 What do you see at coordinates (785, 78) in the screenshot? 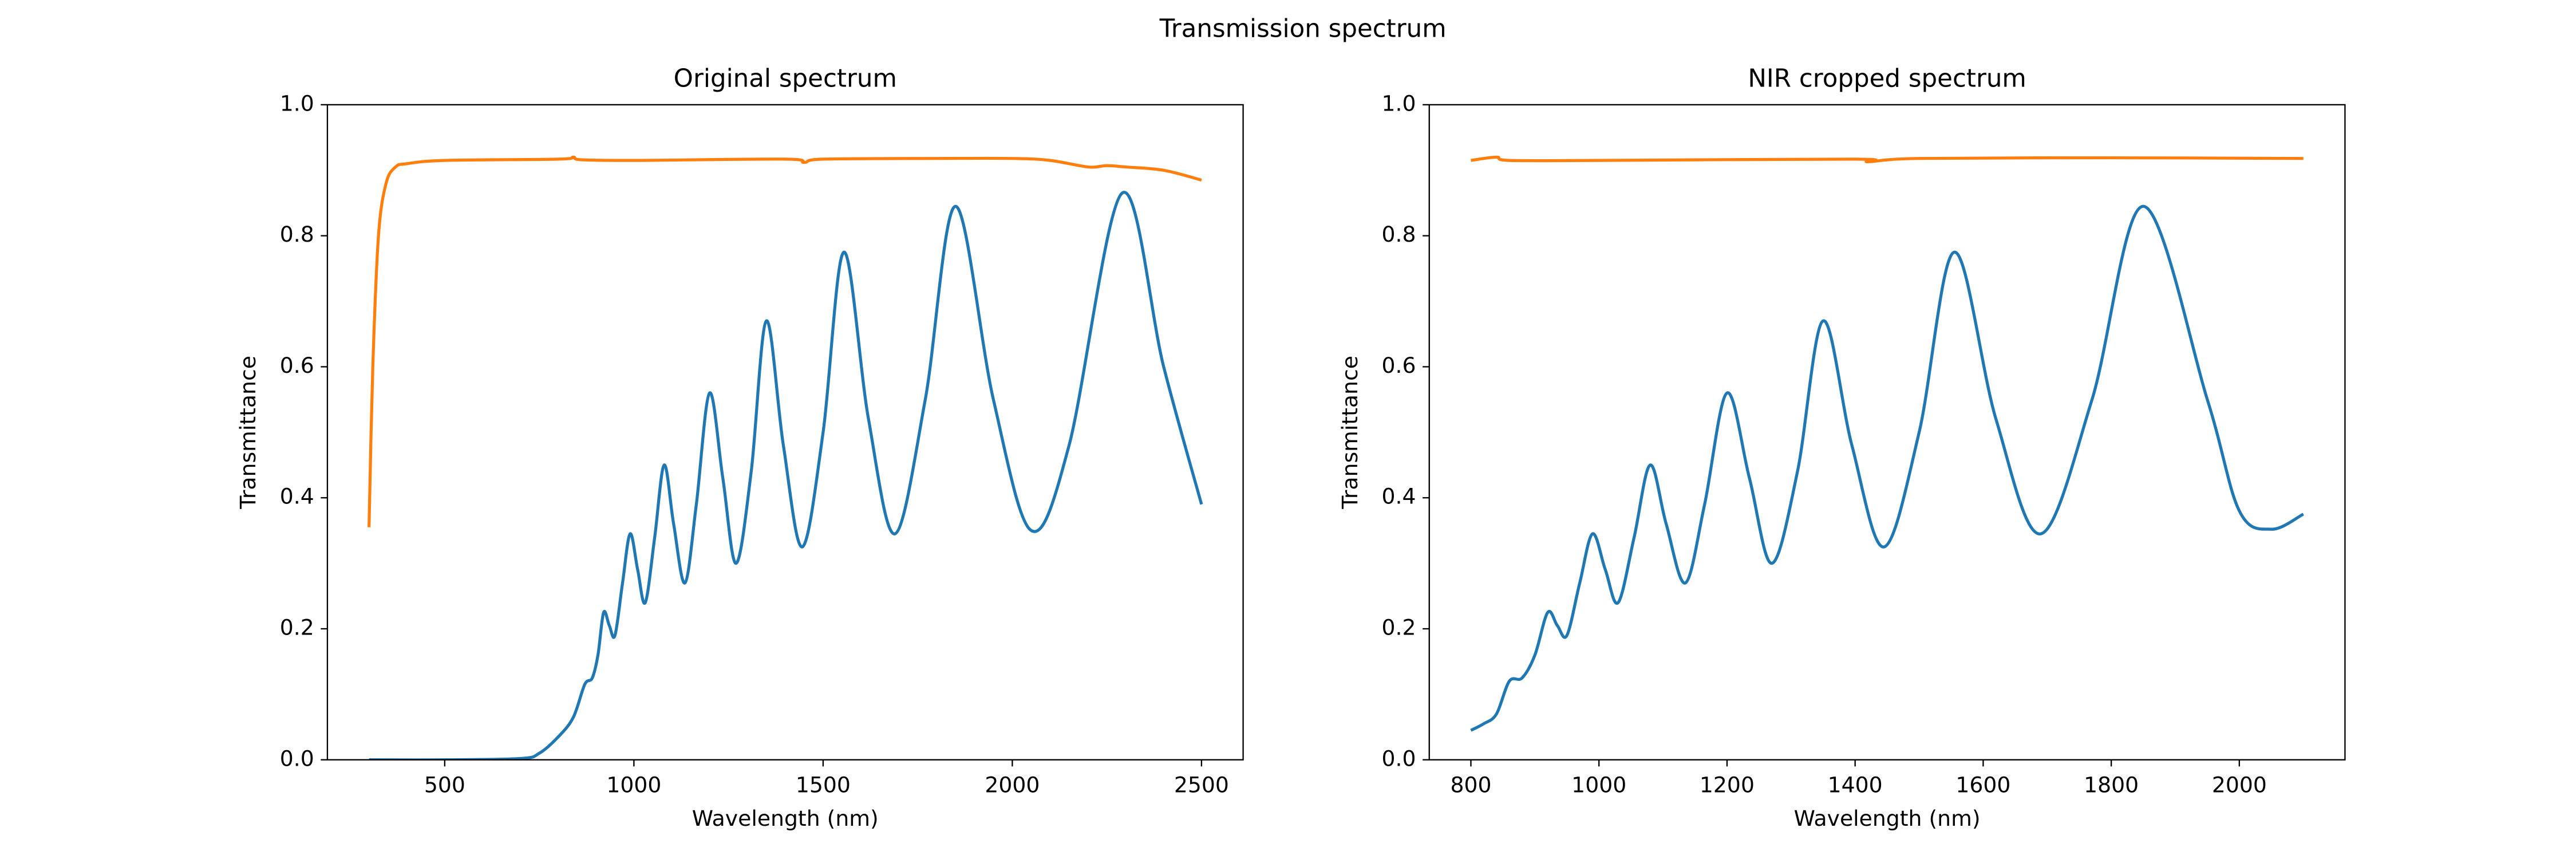
I see `chart-title: Original spectrum` at bounding box center [785, 78].